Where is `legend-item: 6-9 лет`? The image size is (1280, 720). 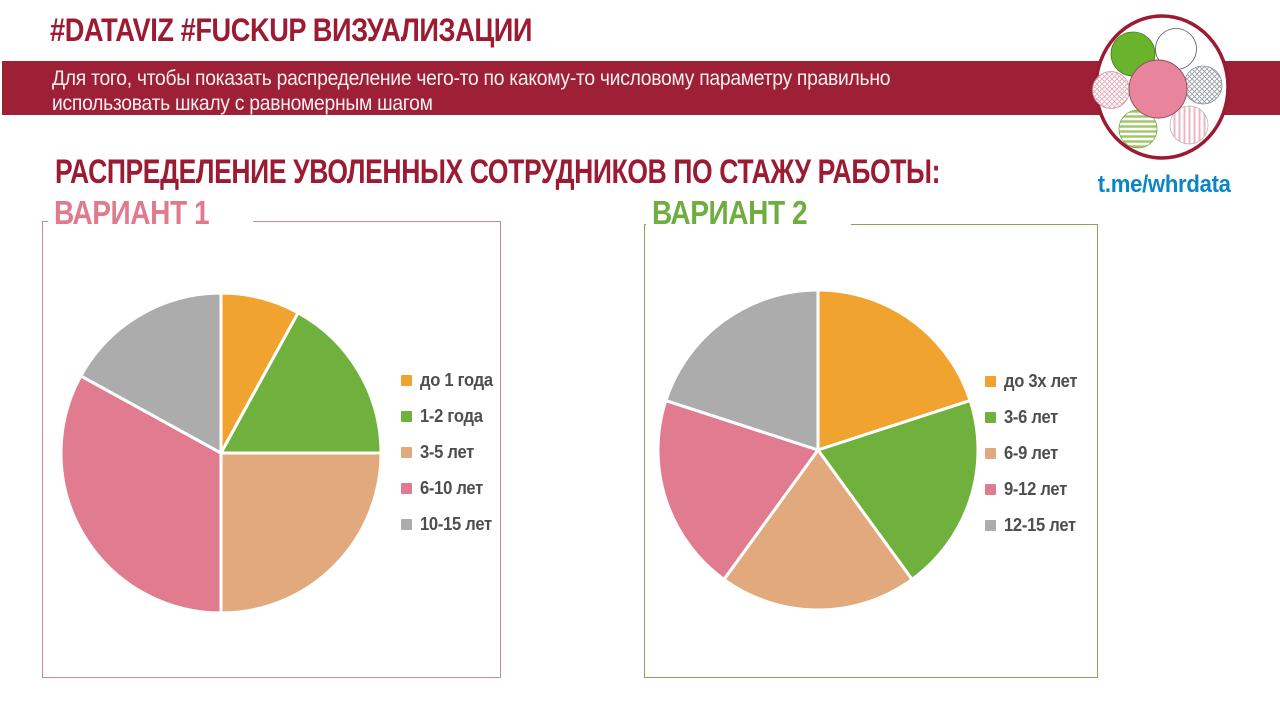
legend-item: 6-9 лет is located at coordinates (1070, 453).